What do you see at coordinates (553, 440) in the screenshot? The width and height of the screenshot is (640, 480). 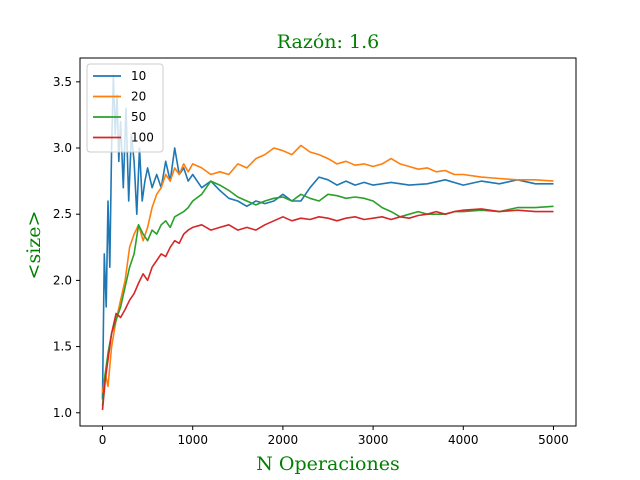 I see `x-tick-label: 5000` at bounding box center [553, 440].